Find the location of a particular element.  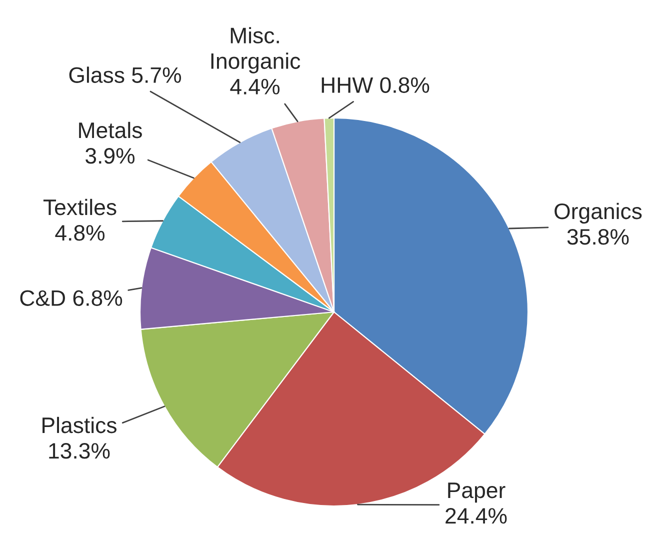

data-label: 35.8% is located at coordinates (598, 237).